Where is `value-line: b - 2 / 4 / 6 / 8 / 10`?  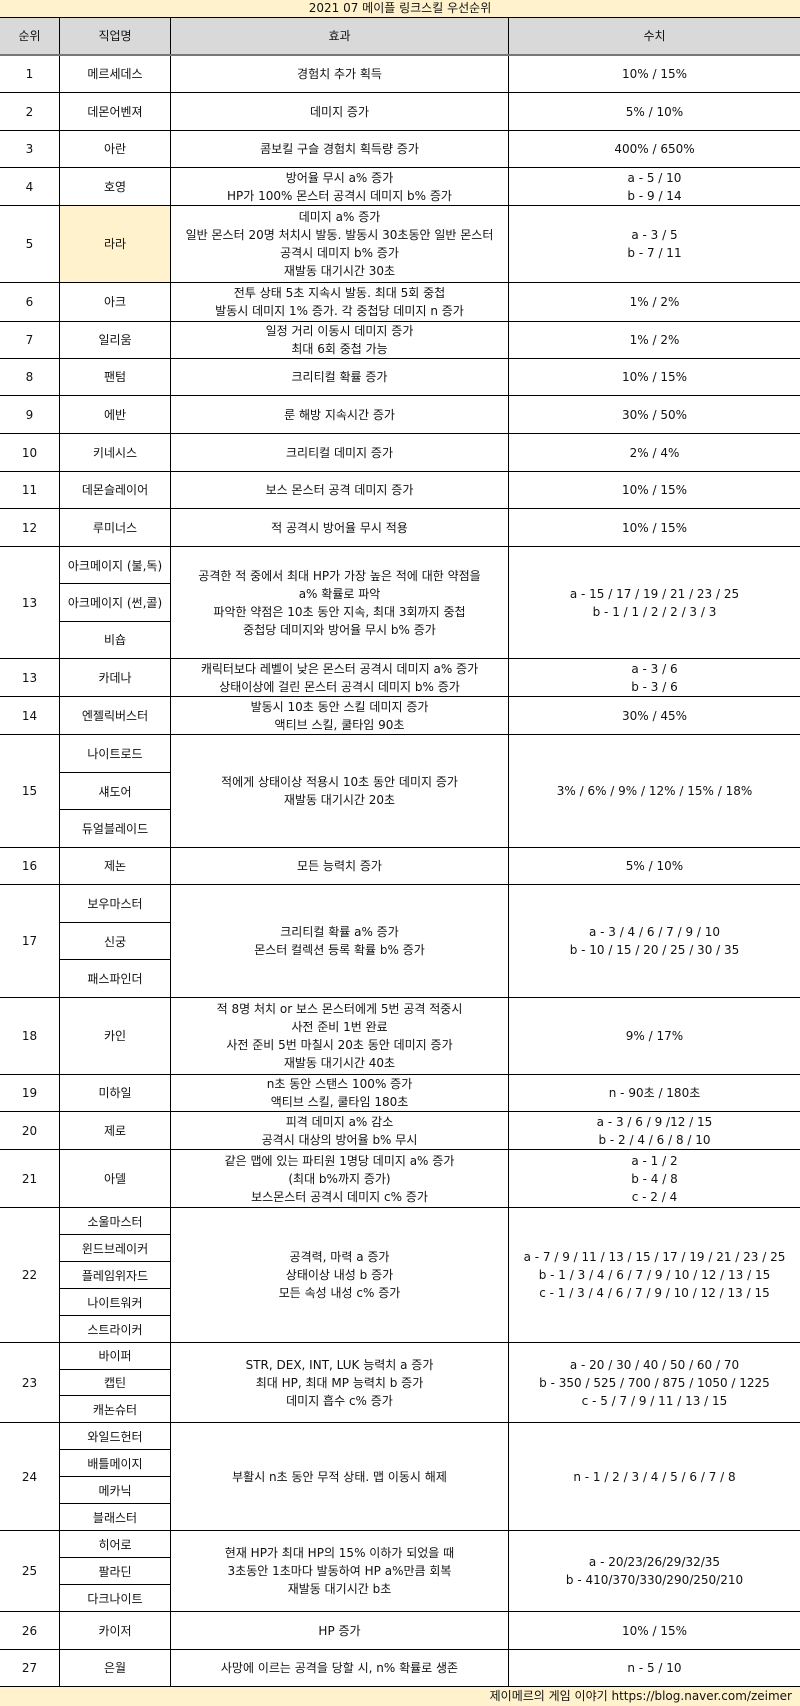 value-line: b - 2 / 4 / 6 / 8 / 10 is located at coordinates (654, 1139).